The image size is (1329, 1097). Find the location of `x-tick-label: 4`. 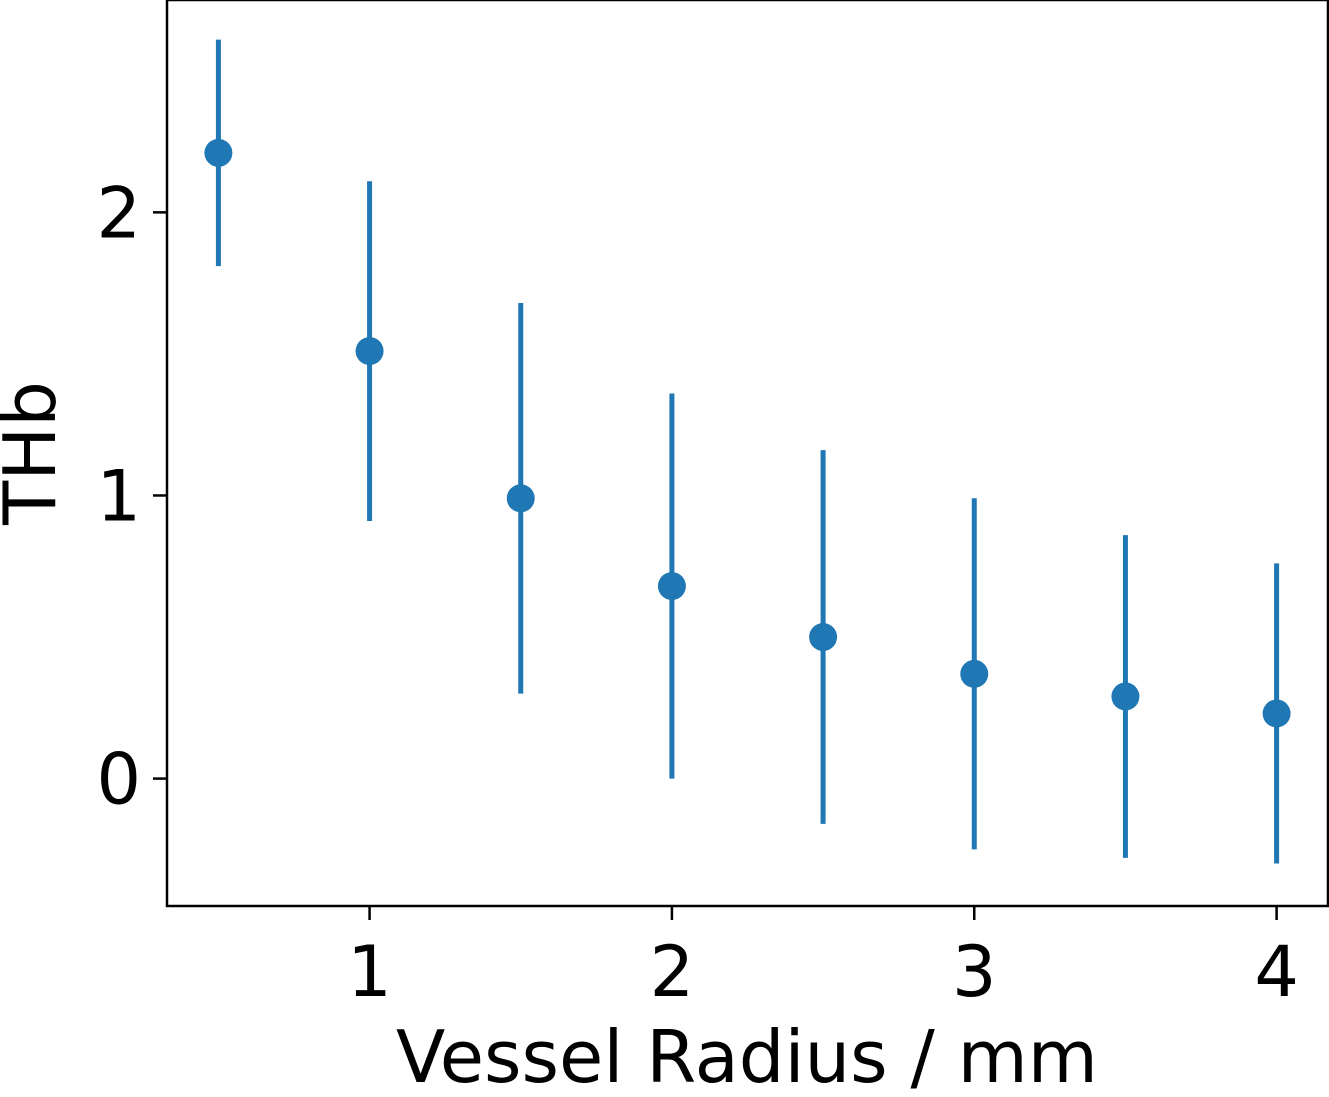

x-tick-label: 4 is located at coordinates (1276, 972).